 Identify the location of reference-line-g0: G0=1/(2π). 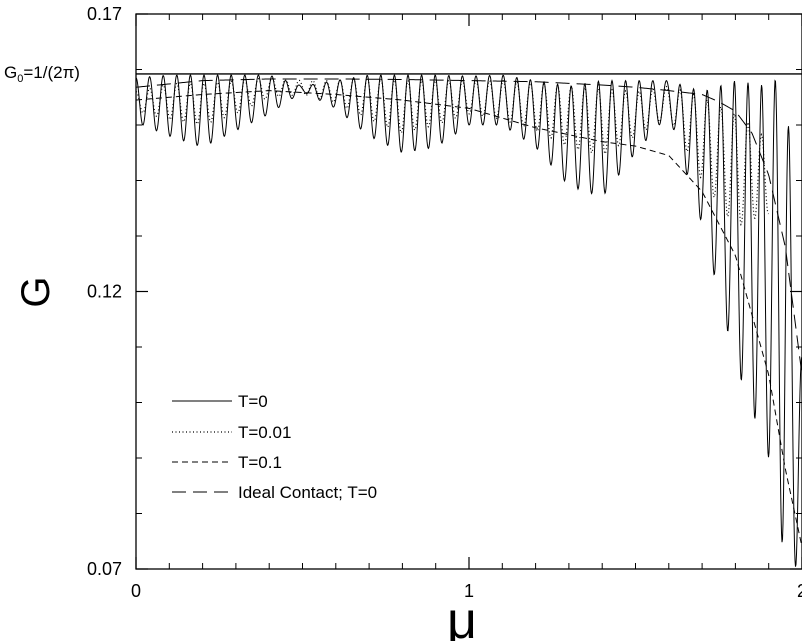
(403, 74).